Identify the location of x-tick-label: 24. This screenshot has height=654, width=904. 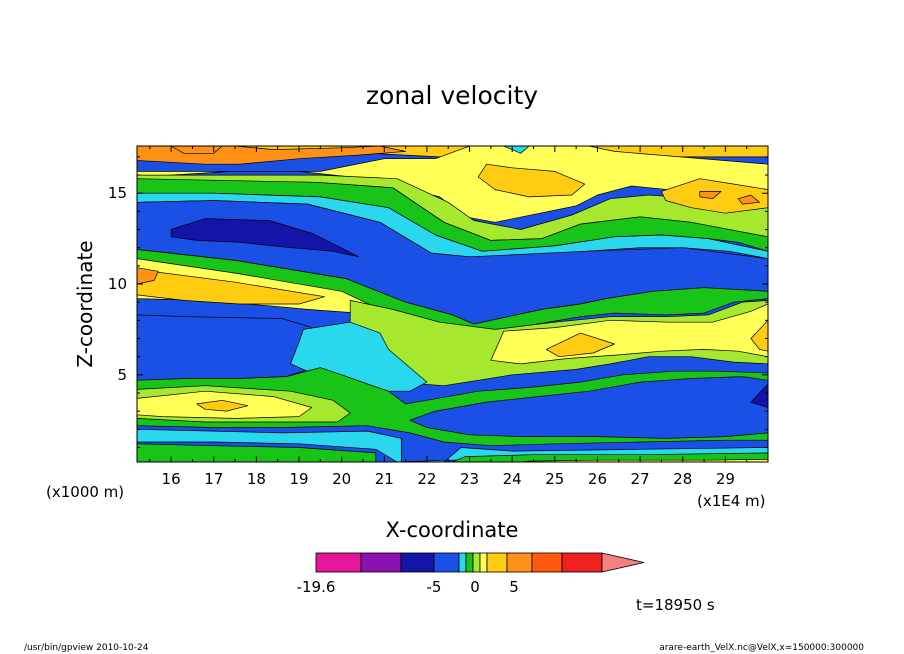
(512, 479).